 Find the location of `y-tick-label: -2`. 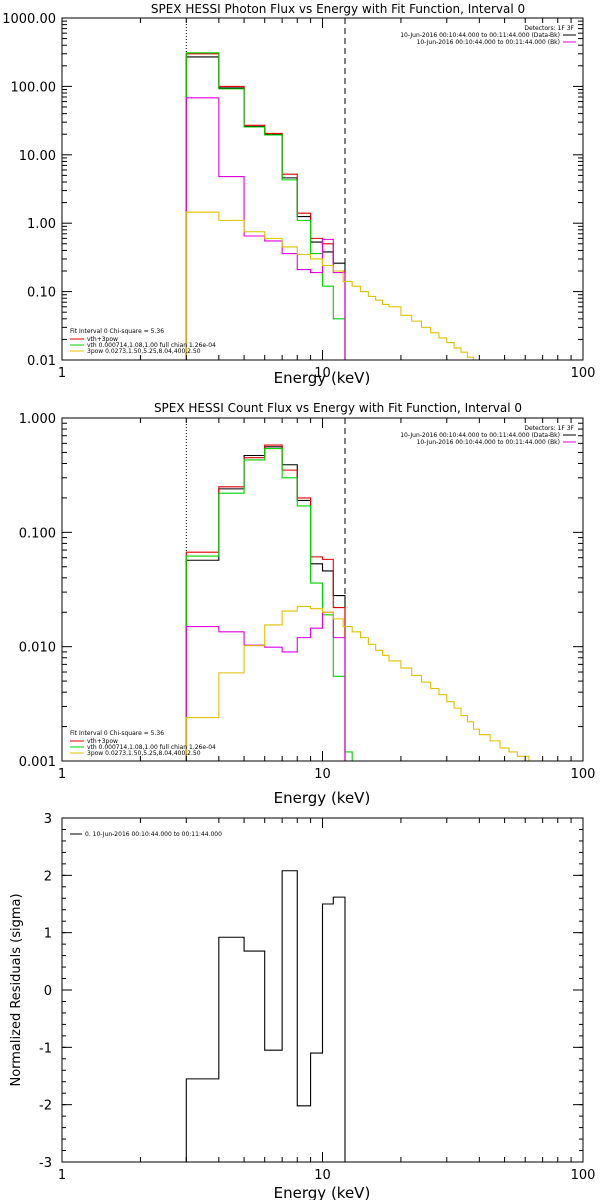

y-tick-label: -2 is located at coordinates (45, 1106).